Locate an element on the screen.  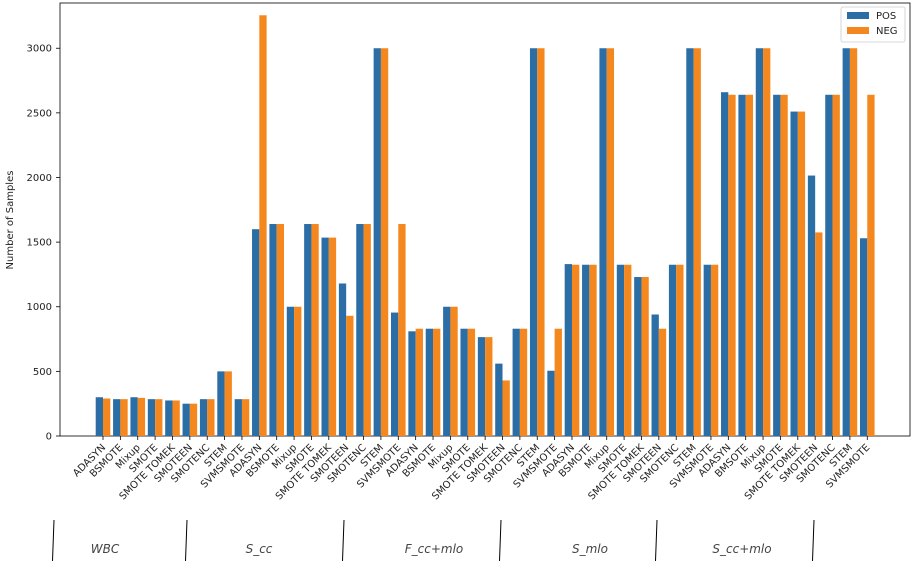
y-tick-label: 1000 is located at coordinates (39, 307).